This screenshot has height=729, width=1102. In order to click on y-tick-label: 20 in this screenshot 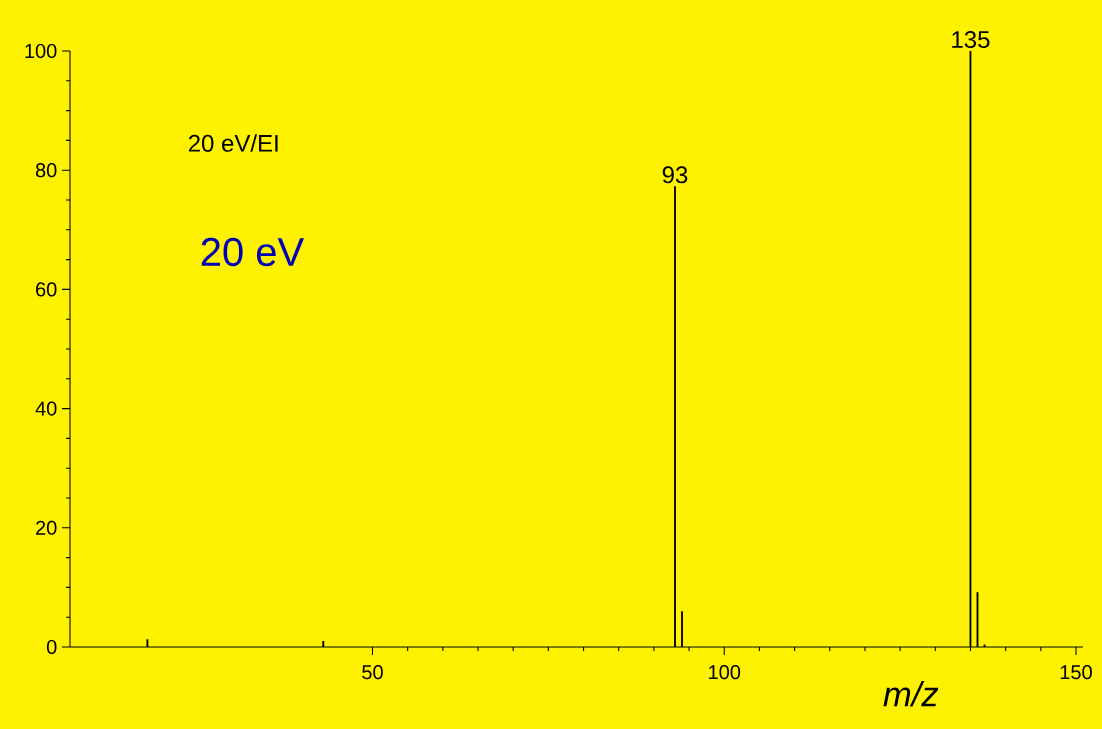, I will do `click(46, 527)`.